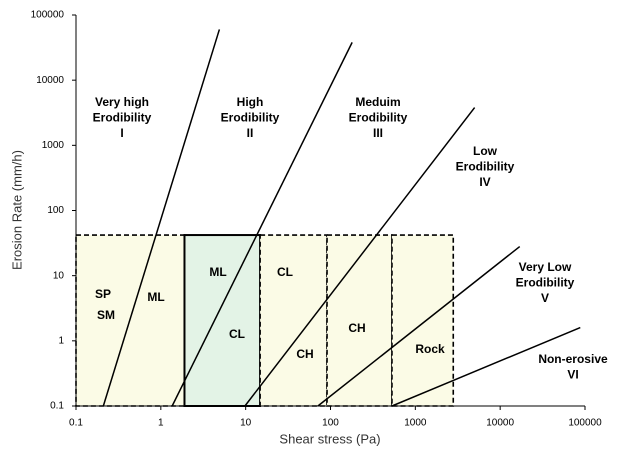 The width and height of the screenshot is (623, 456). Describe the element at coordinates (106, 315) in the screenshot. I see `zone-label: SM` at that location.